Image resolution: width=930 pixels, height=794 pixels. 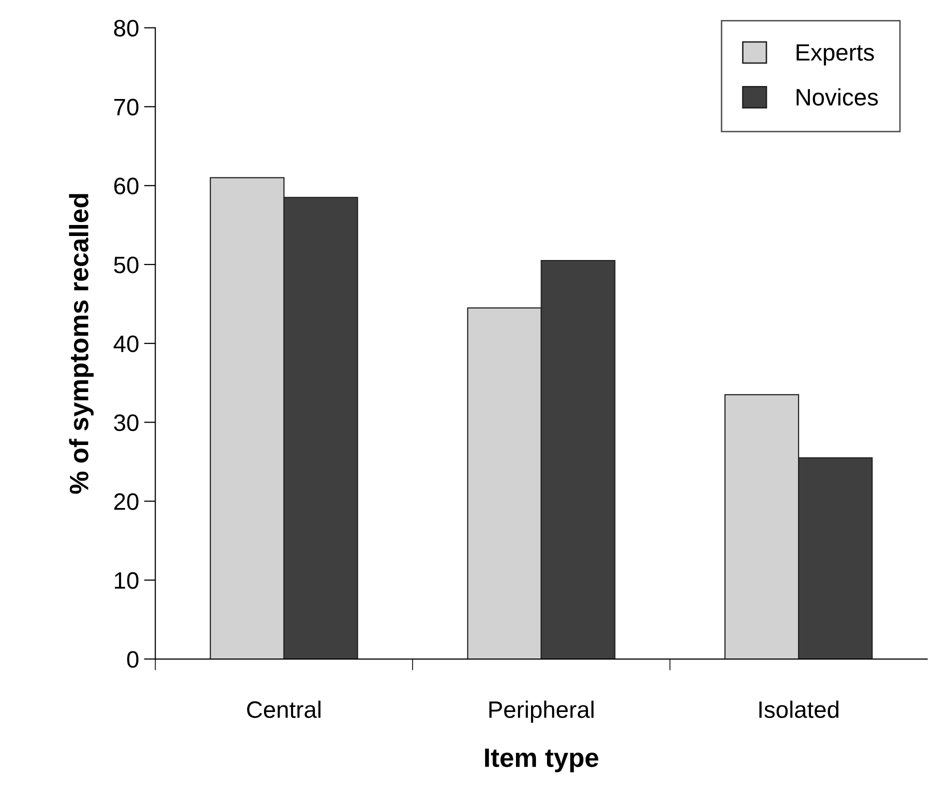 I want to click on y-axis-title: % of symptoms recalled, so click(x=81, y=344).